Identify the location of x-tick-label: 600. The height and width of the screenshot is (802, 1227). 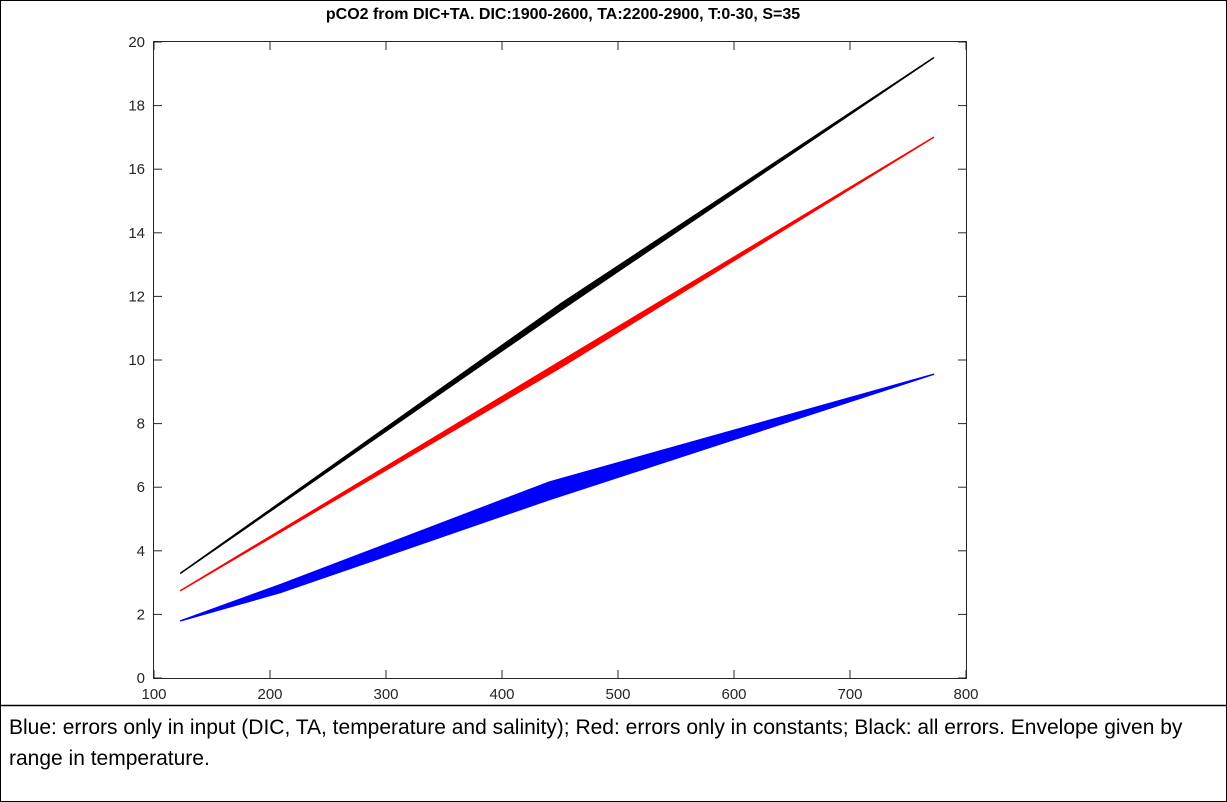
(733, 694).